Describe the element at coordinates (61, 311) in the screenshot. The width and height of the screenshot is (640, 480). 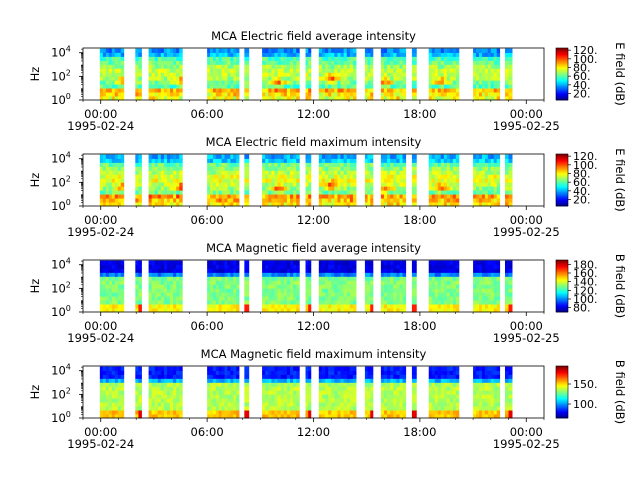
I see `y-tick-label: 100` at that location.